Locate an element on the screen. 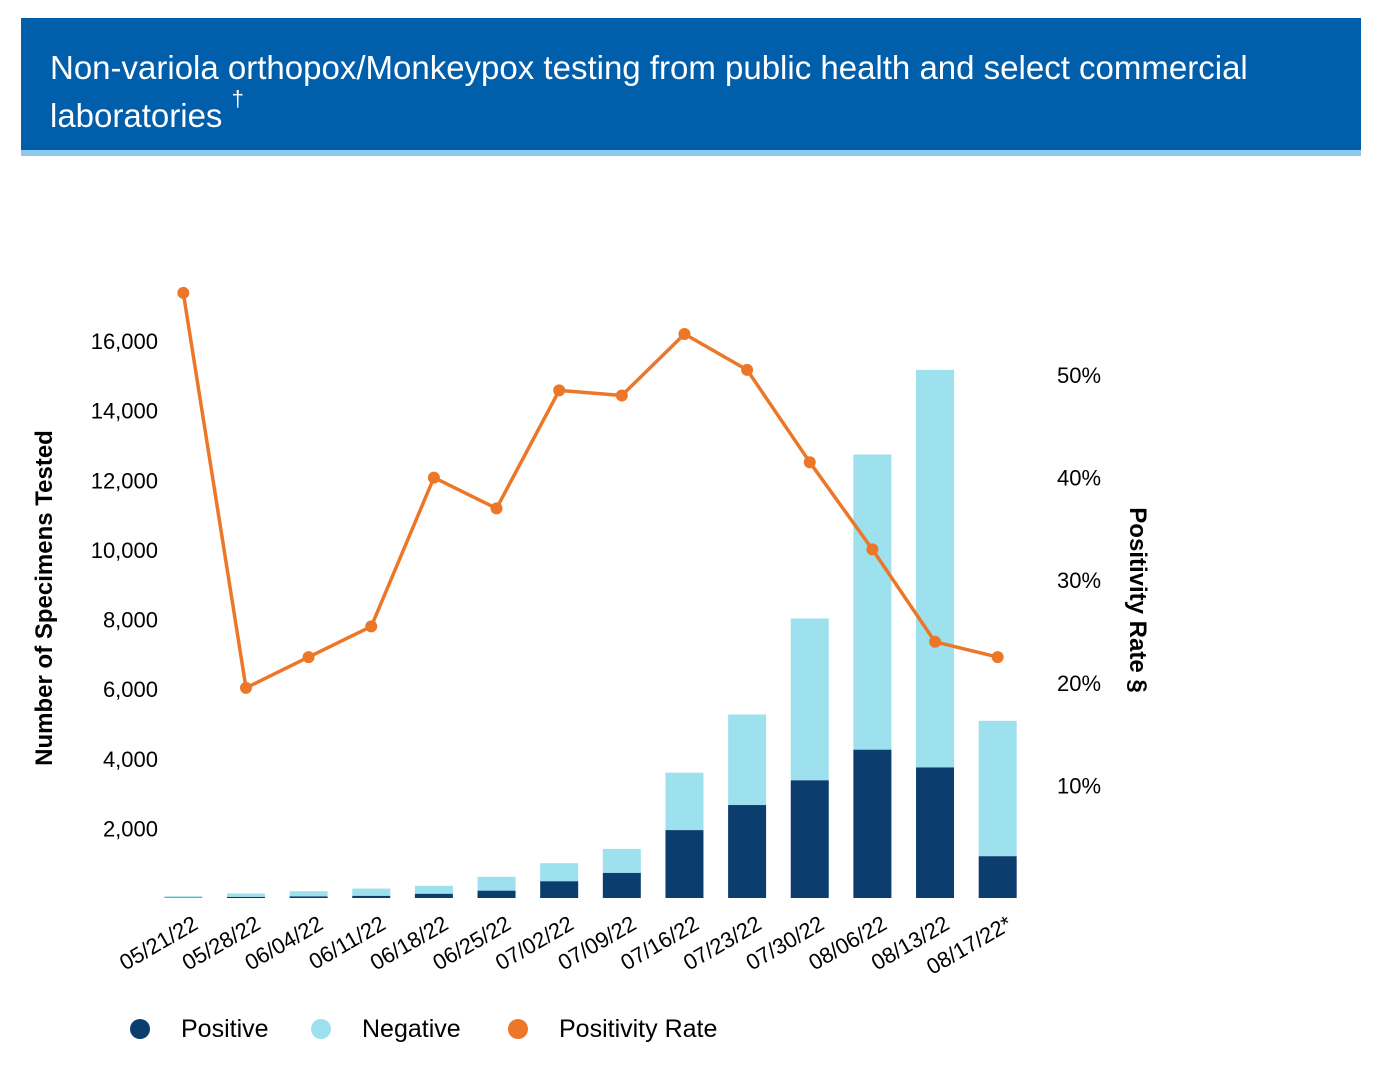 This screenshot has width=1378, height=1082. y-tick-label: 2,000 is located at coordinates (130, 828).